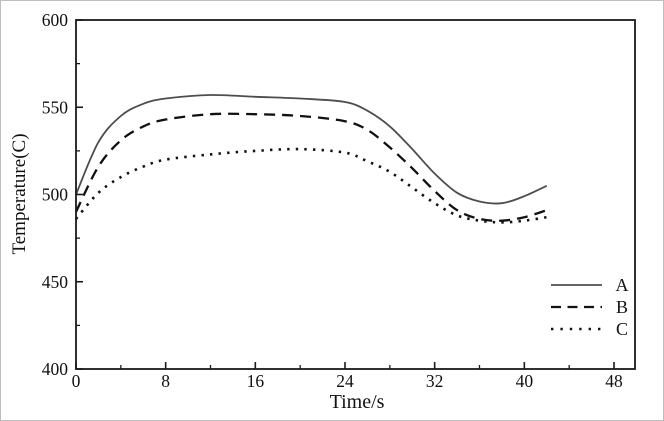 This screenshot has height=421, width=664. What do you see at coordinates (76, 381) in the screenshot?
I see `x-axis-tick-label: 0` at bounding box center [76, 381].